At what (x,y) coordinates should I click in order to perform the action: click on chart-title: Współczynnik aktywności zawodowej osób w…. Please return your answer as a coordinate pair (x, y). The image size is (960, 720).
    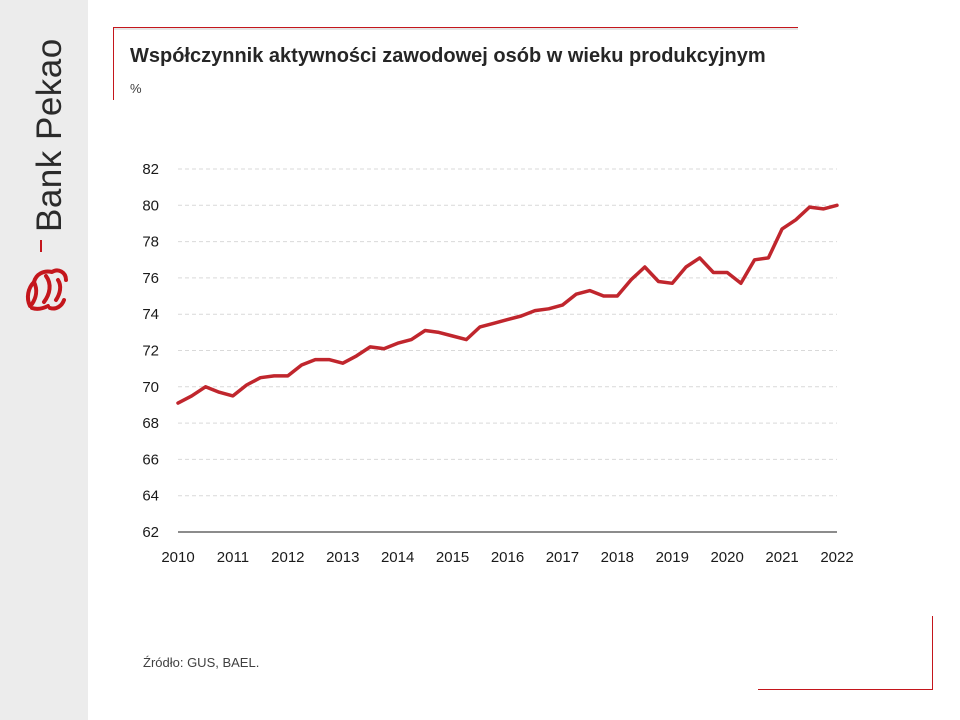
    Looking at the image, I should click on (448, 56).